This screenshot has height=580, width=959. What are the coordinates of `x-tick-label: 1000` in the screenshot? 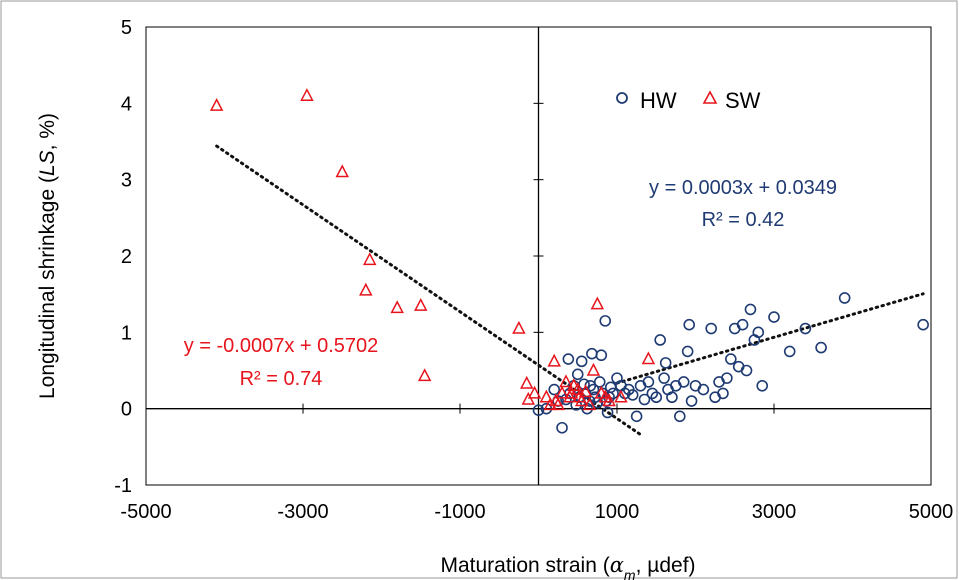 It's located at (617, 512).